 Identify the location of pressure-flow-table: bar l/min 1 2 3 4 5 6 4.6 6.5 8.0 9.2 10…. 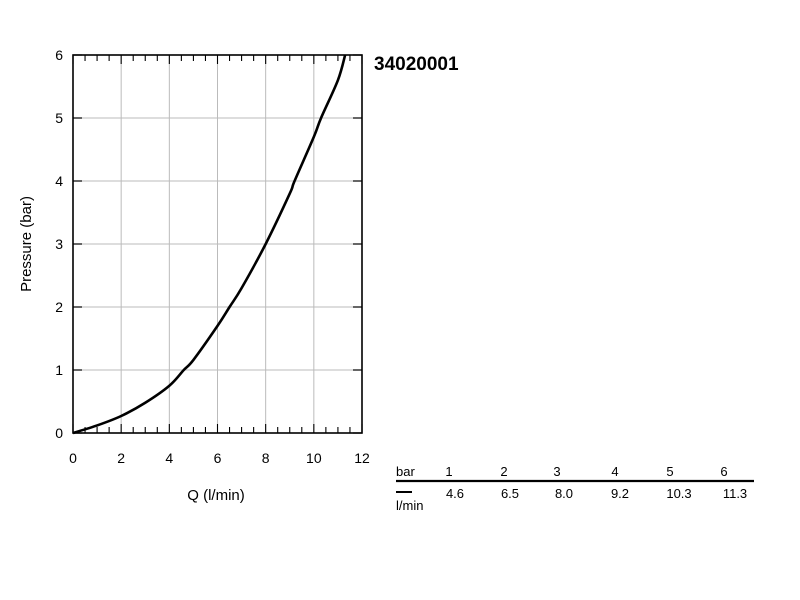
(575, 488).